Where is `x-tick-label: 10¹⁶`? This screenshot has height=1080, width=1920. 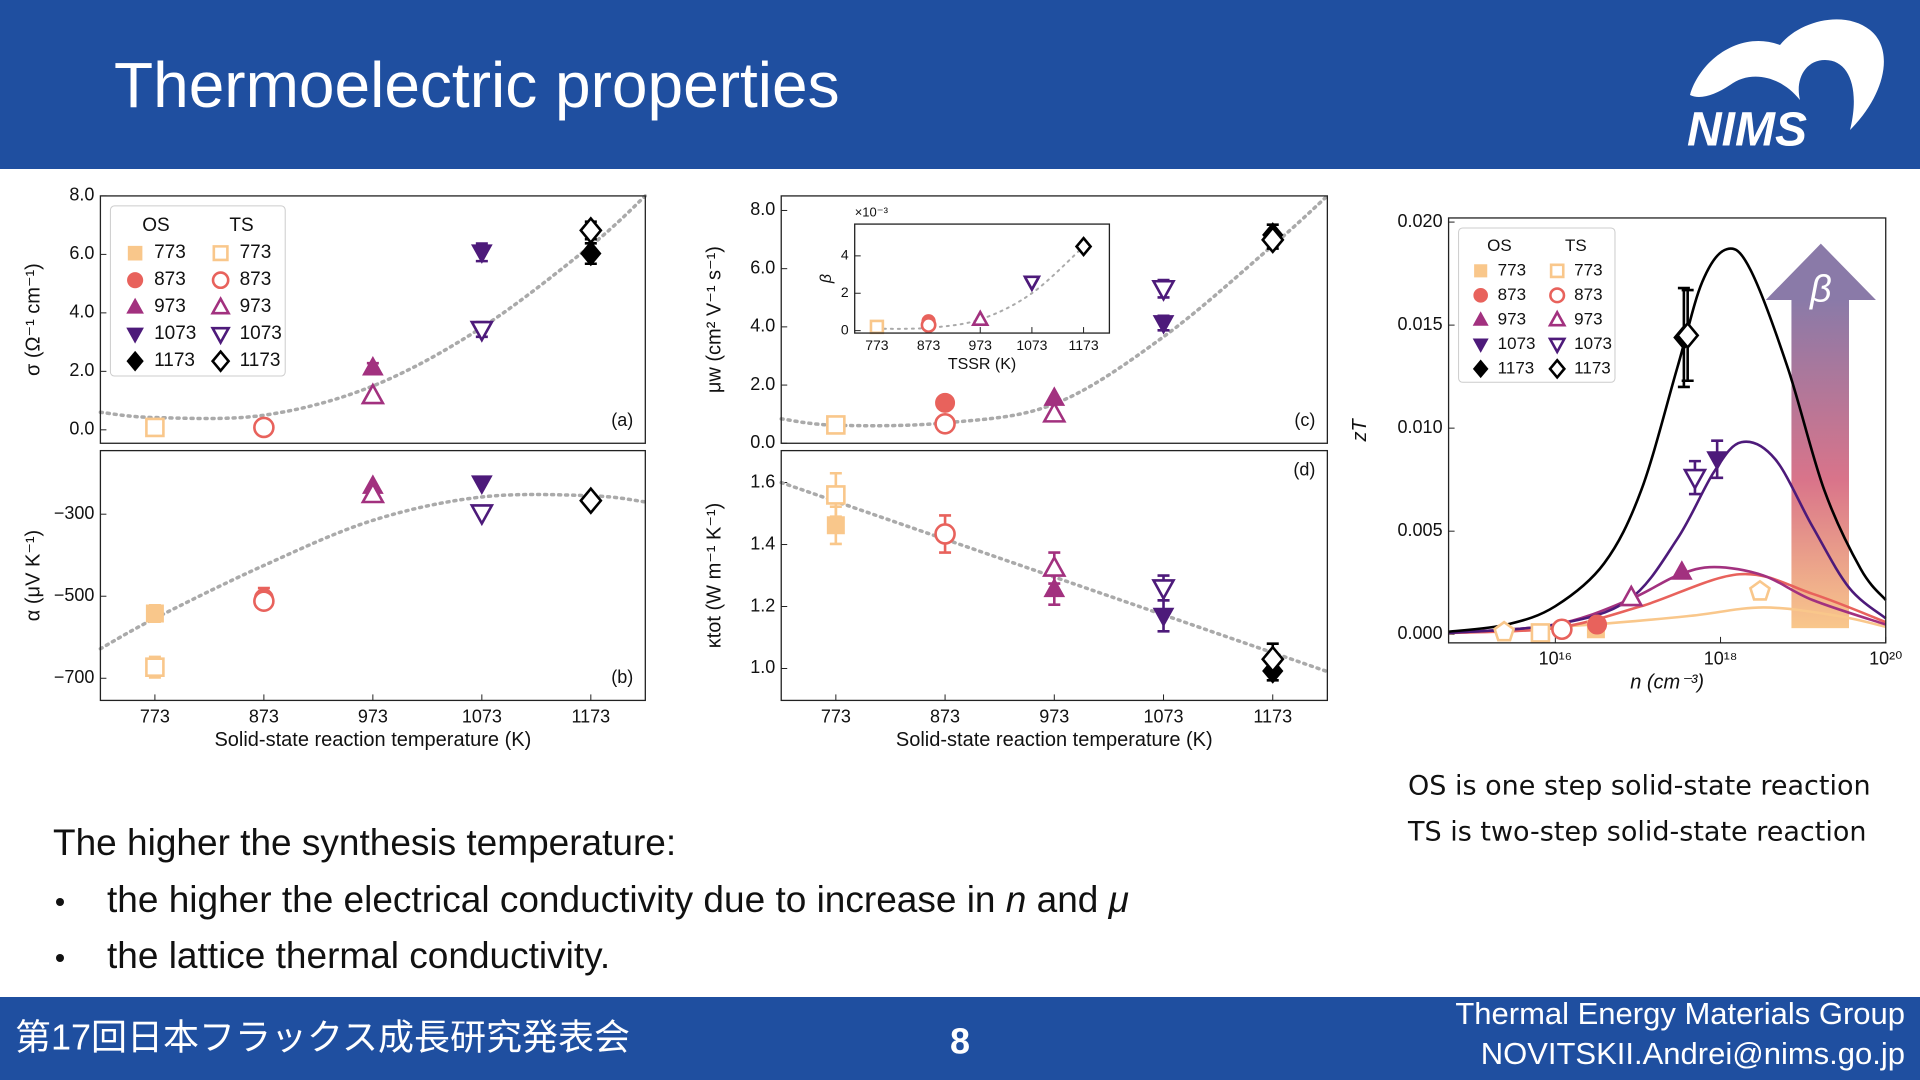 x-tick-label: 10¹⁶ is located at coordinates (1555, 659).